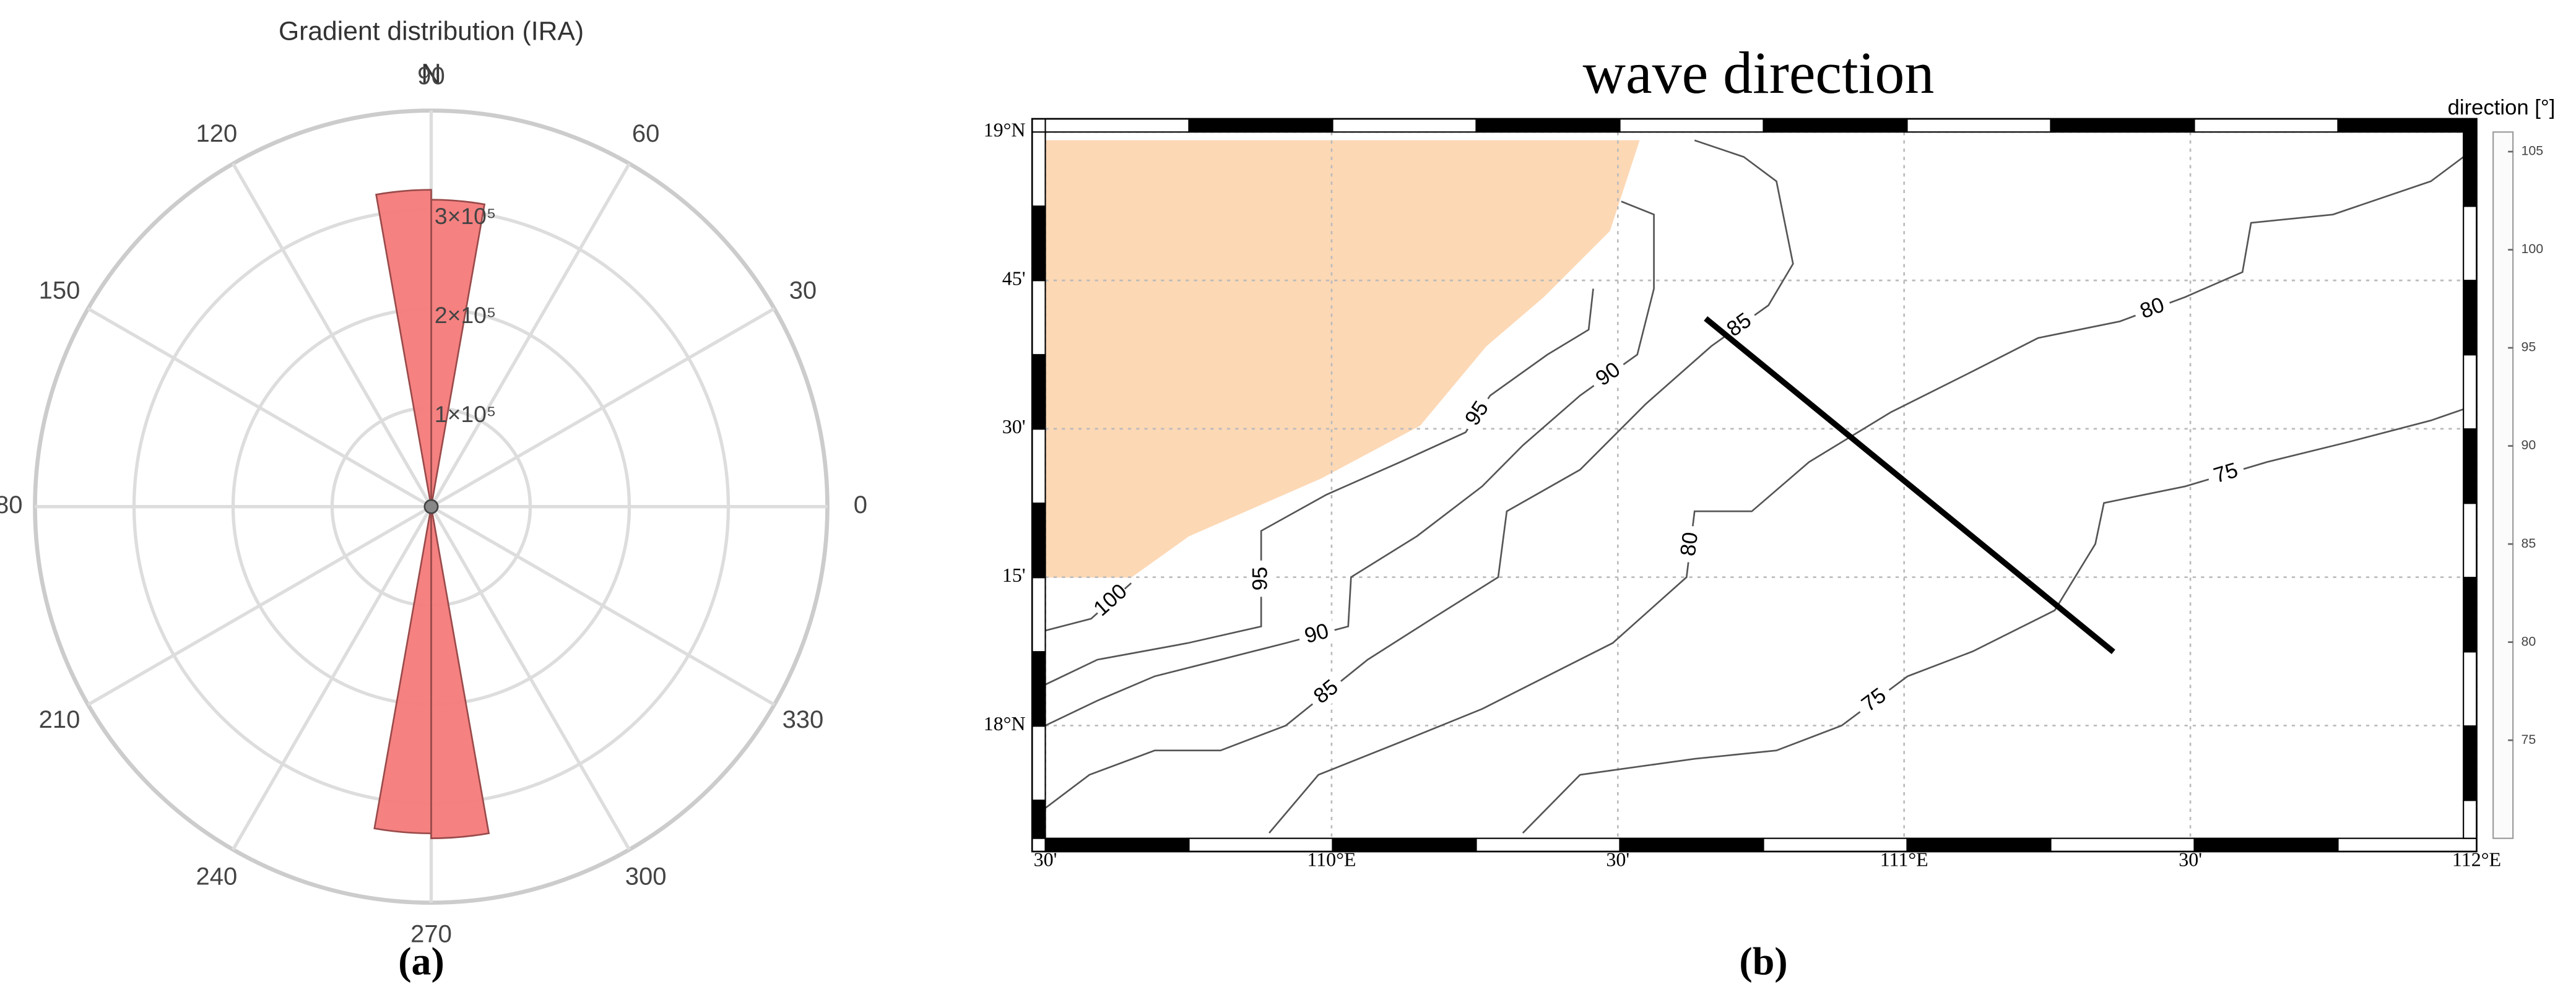 This screenshot has height=1005, width=2576. I want to click on land, so click(1342, 359).